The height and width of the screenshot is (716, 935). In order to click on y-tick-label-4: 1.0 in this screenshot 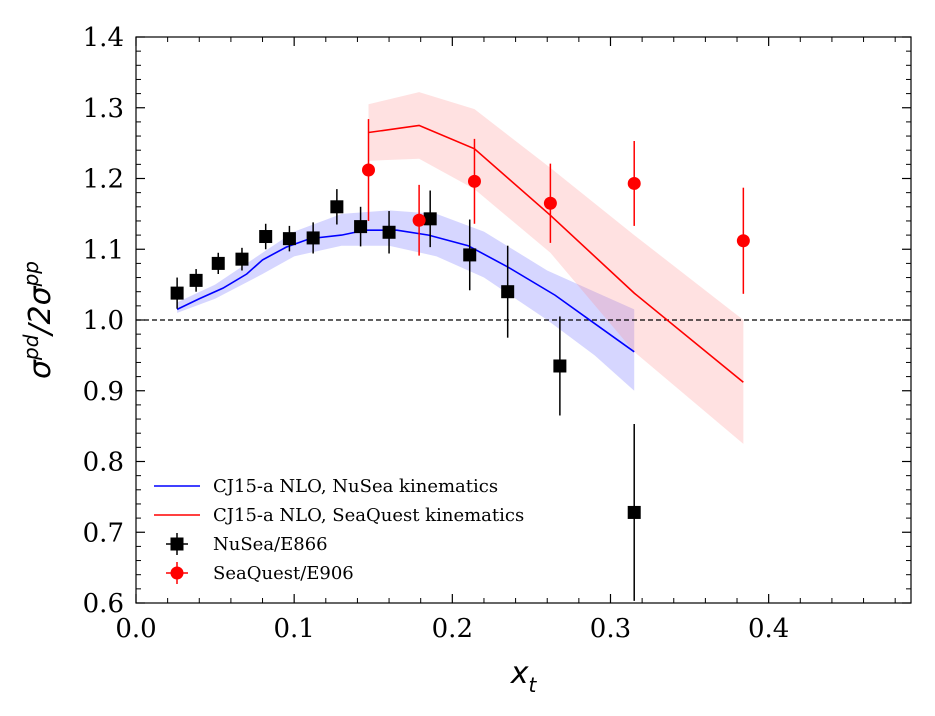, I will do `click(103, 321)`.